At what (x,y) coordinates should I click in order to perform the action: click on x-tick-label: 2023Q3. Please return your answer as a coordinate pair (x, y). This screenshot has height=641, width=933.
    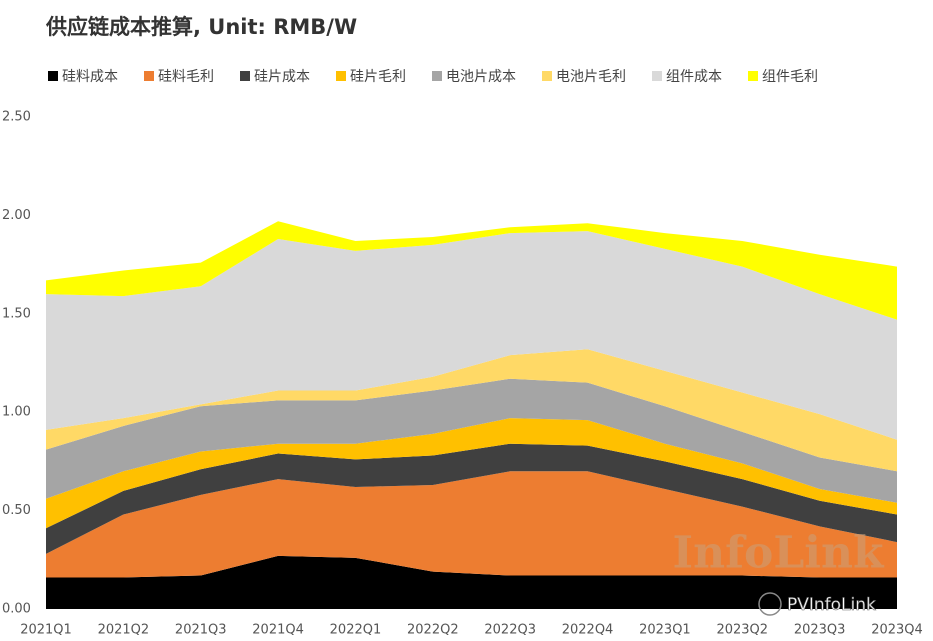
    Looking at the image, I should click on (820, 630).